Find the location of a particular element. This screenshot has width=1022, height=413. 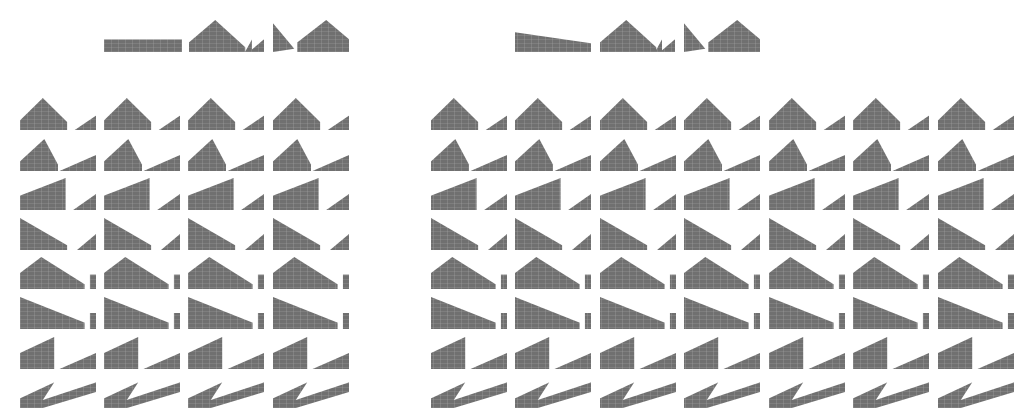

right-glyph-r1-c6-a is located at coordinates (877, 114).